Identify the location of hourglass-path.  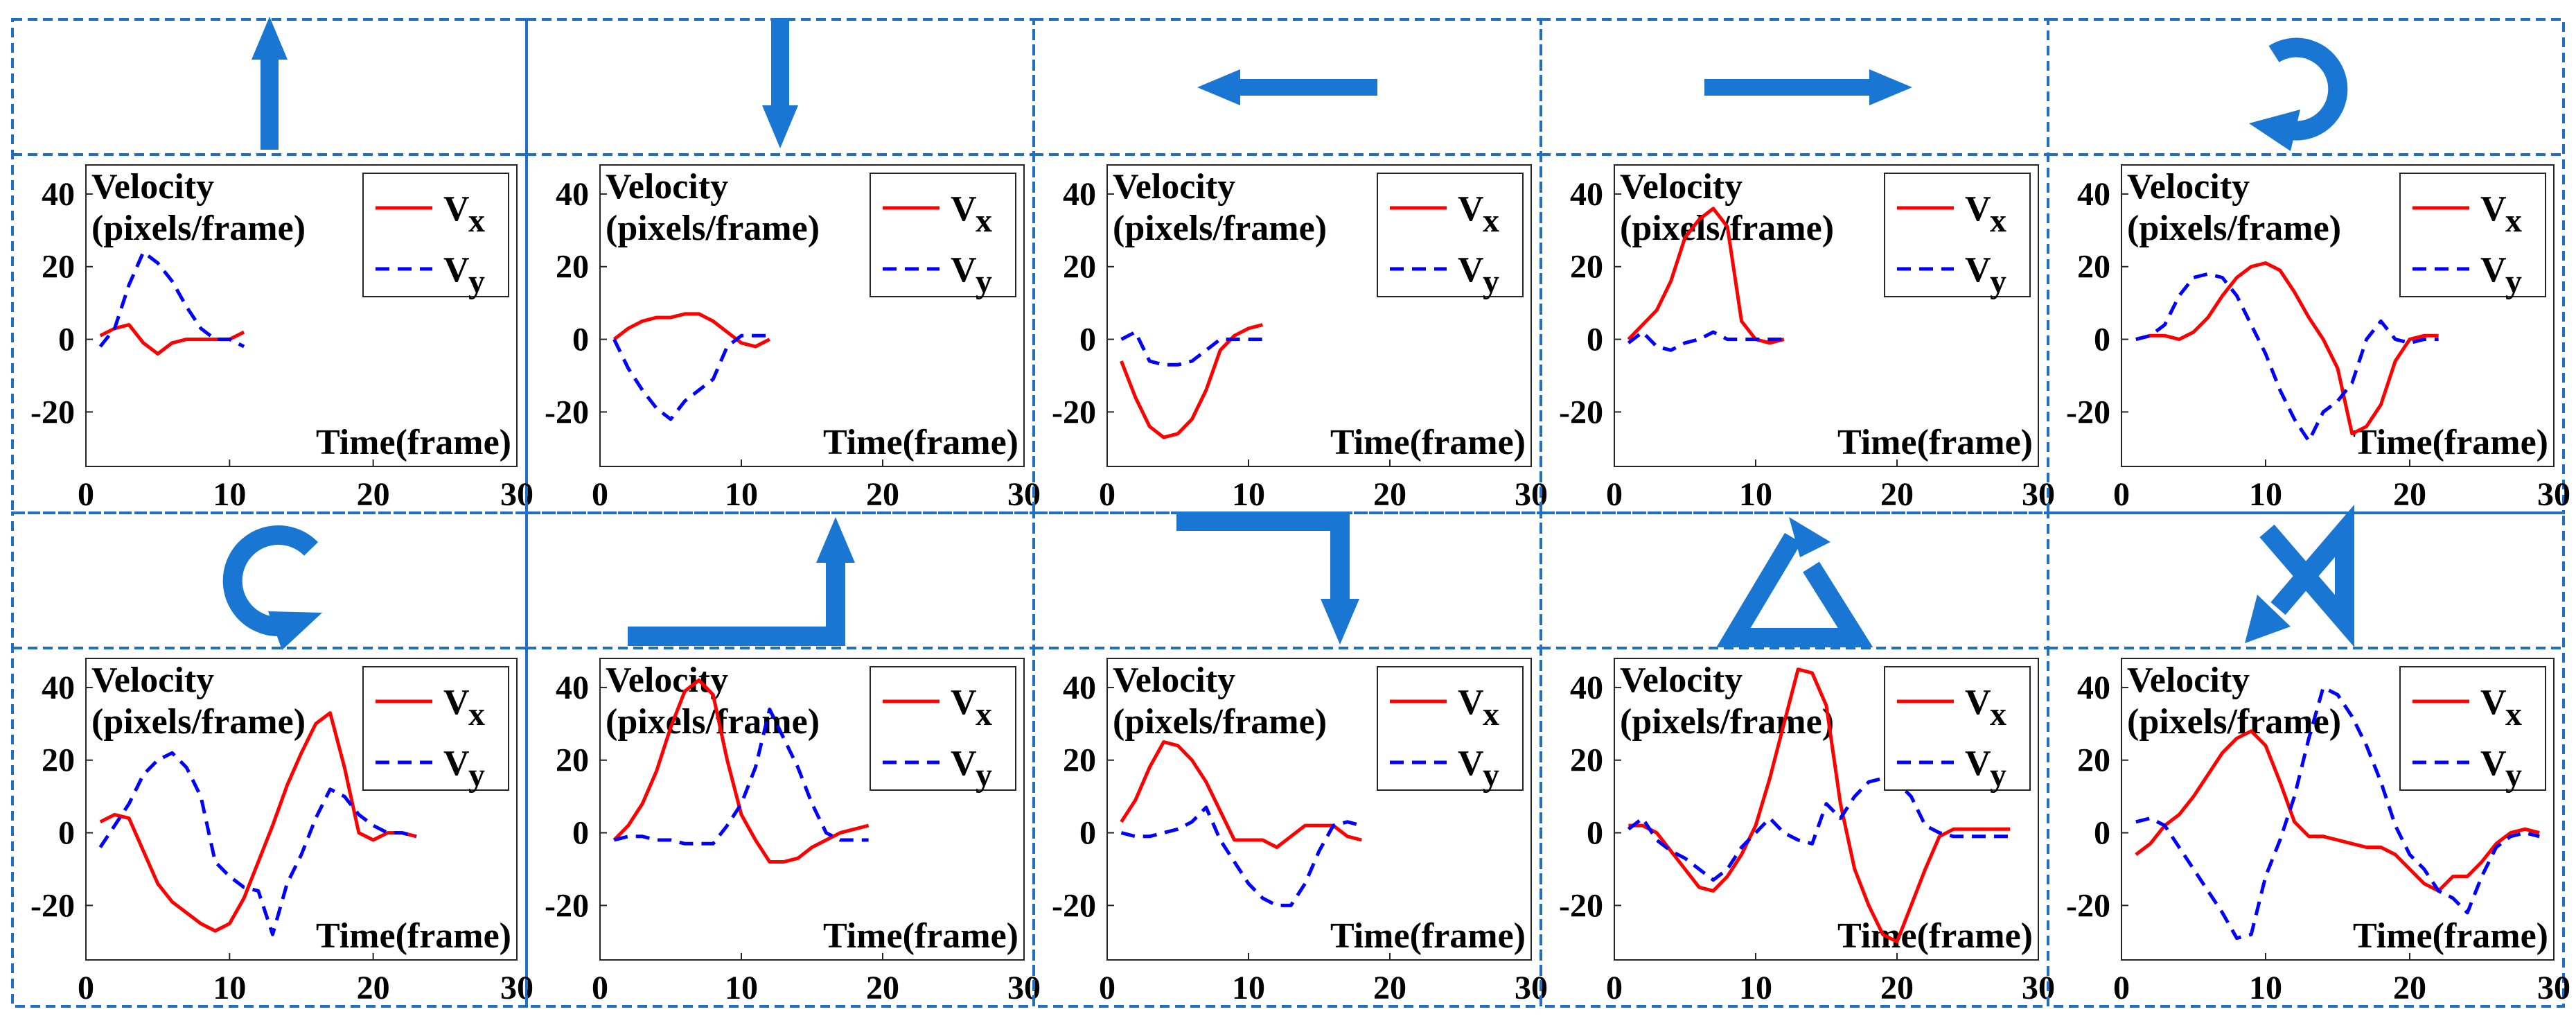
(2306, 576).